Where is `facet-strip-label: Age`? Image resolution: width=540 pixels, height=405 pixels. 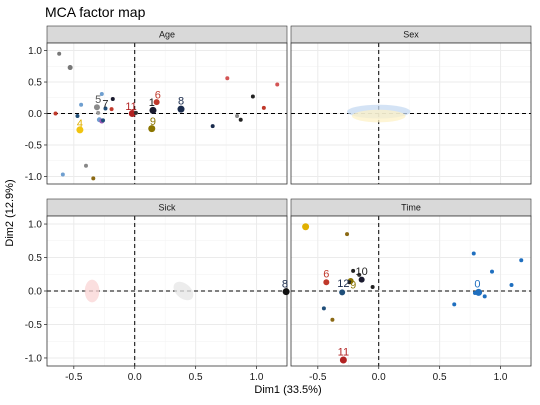 facet-strip-label: Age is located at coordinates (167, 35).